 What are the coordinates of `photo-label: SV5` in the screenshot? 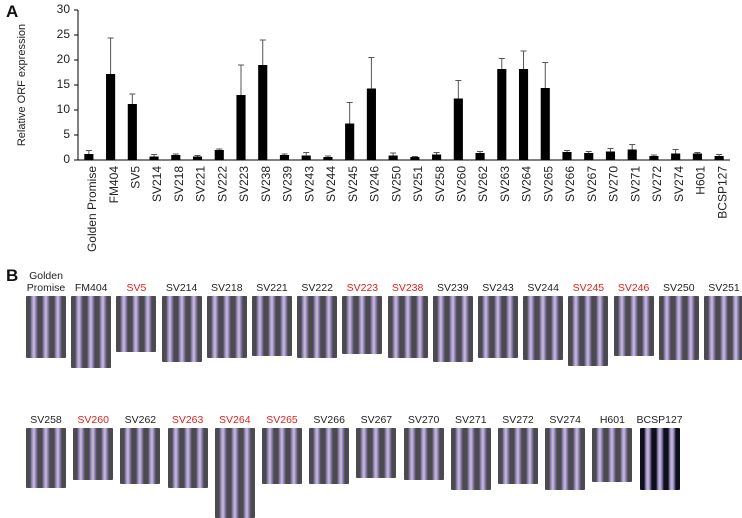 It's located at (136, 288).